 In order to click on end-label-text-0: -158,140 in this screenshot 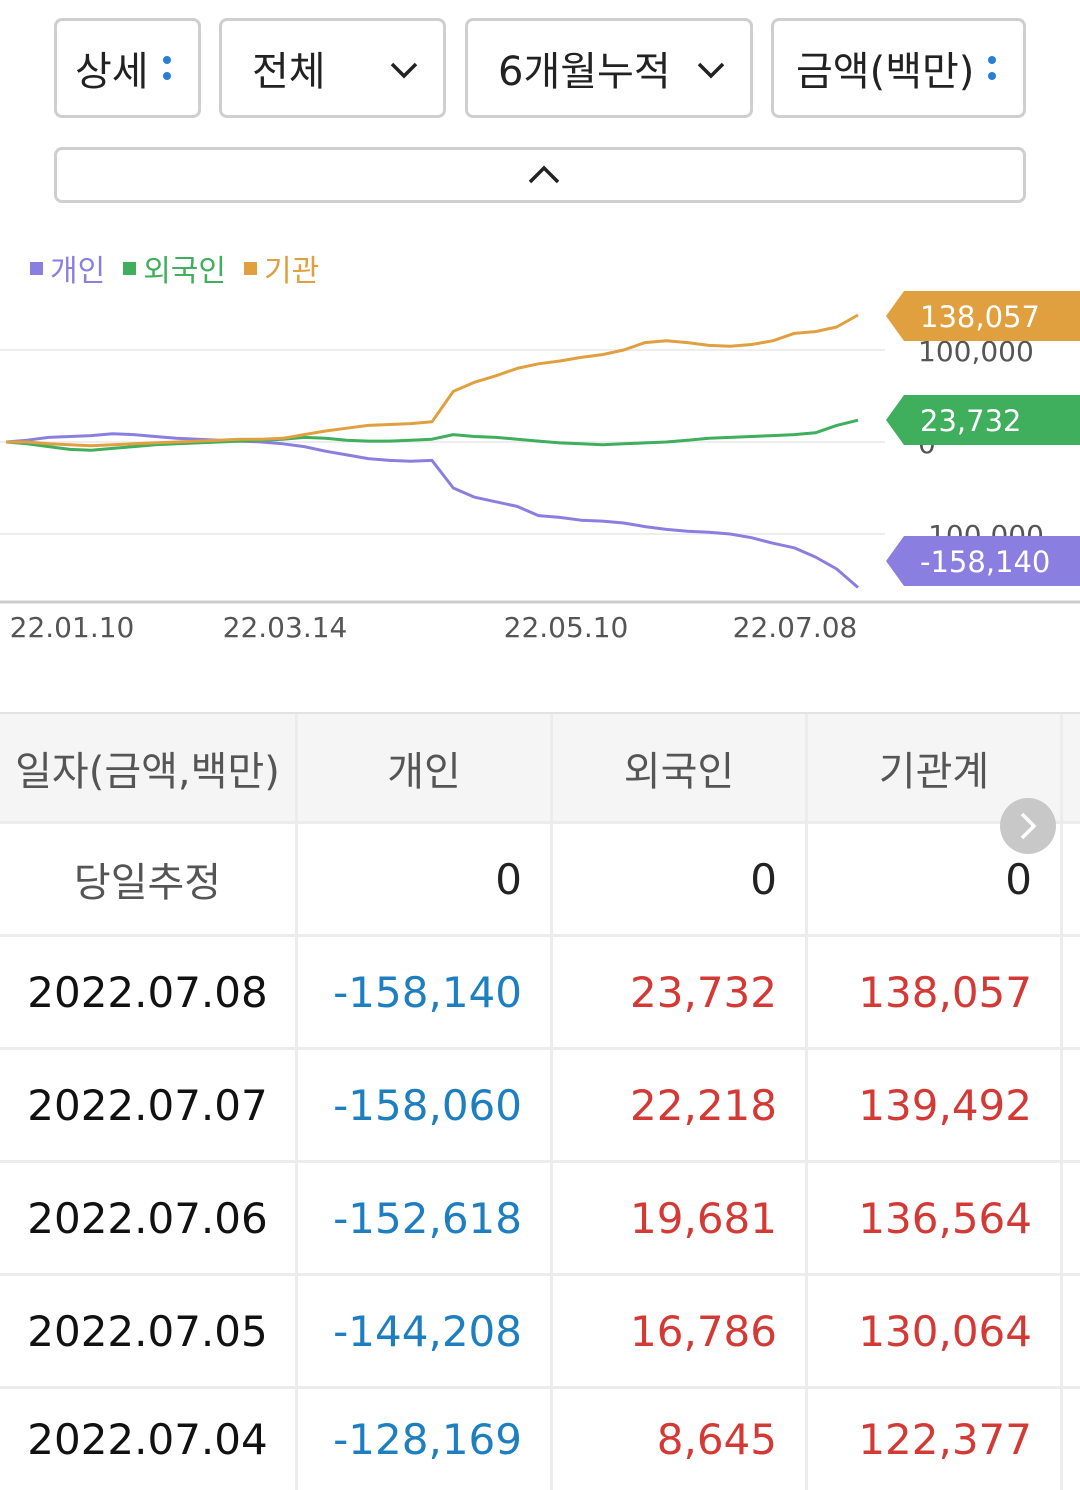, I will do `click(985, 562)`.